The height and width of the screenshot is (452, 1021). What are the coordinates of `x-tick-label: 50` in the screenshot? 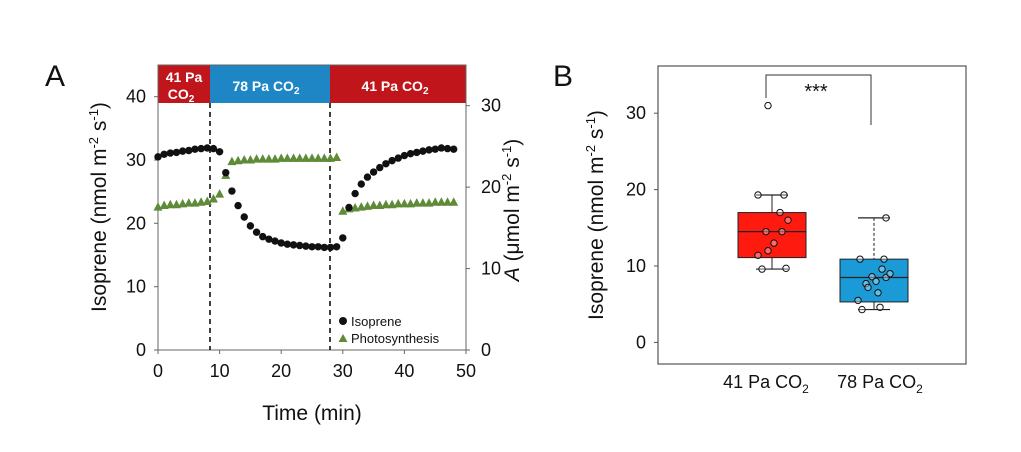 It's located at (466, 371).